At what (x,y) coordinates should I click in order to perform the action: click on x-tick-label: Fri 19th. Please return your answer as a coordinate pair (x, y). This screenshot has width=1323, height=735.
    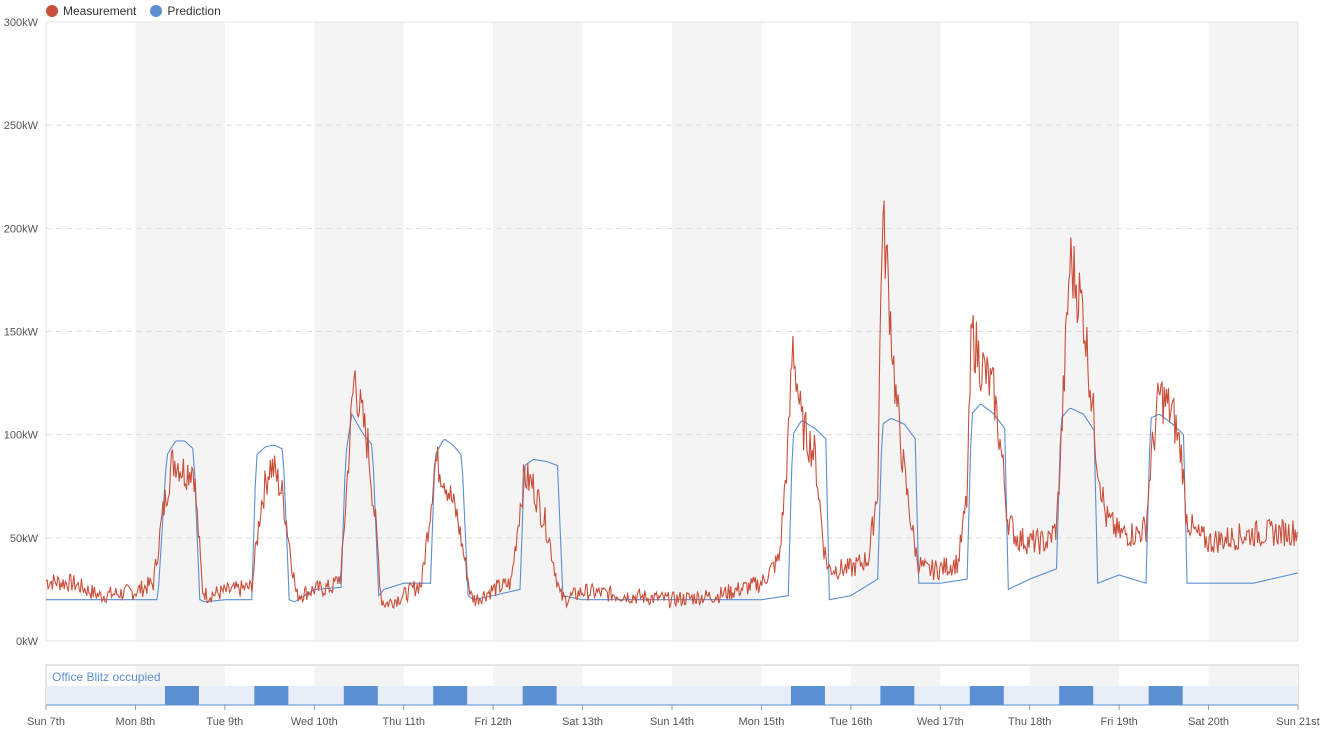
    Looking at the image, I should click on (1118, 722).